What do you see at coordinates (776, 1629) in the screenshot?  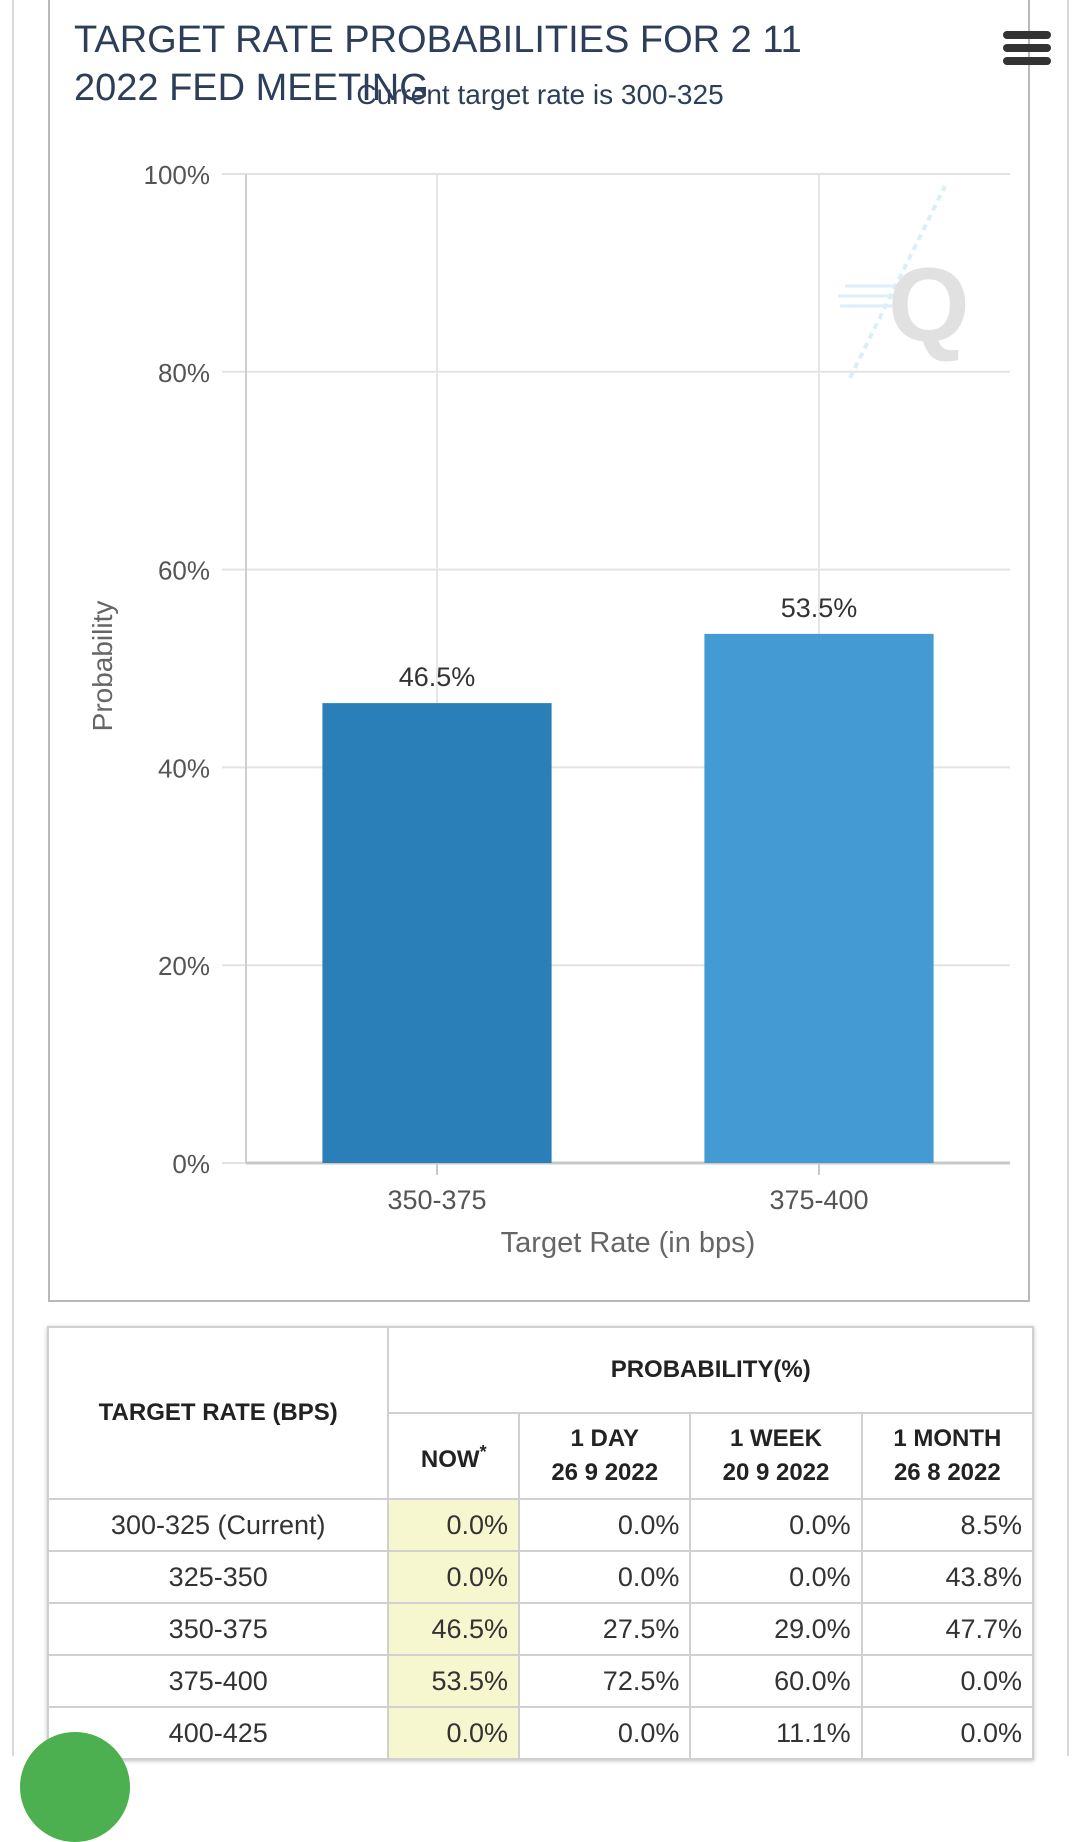 I see `cell-1-week: 29.0%` at bounding box center [776, 1629].